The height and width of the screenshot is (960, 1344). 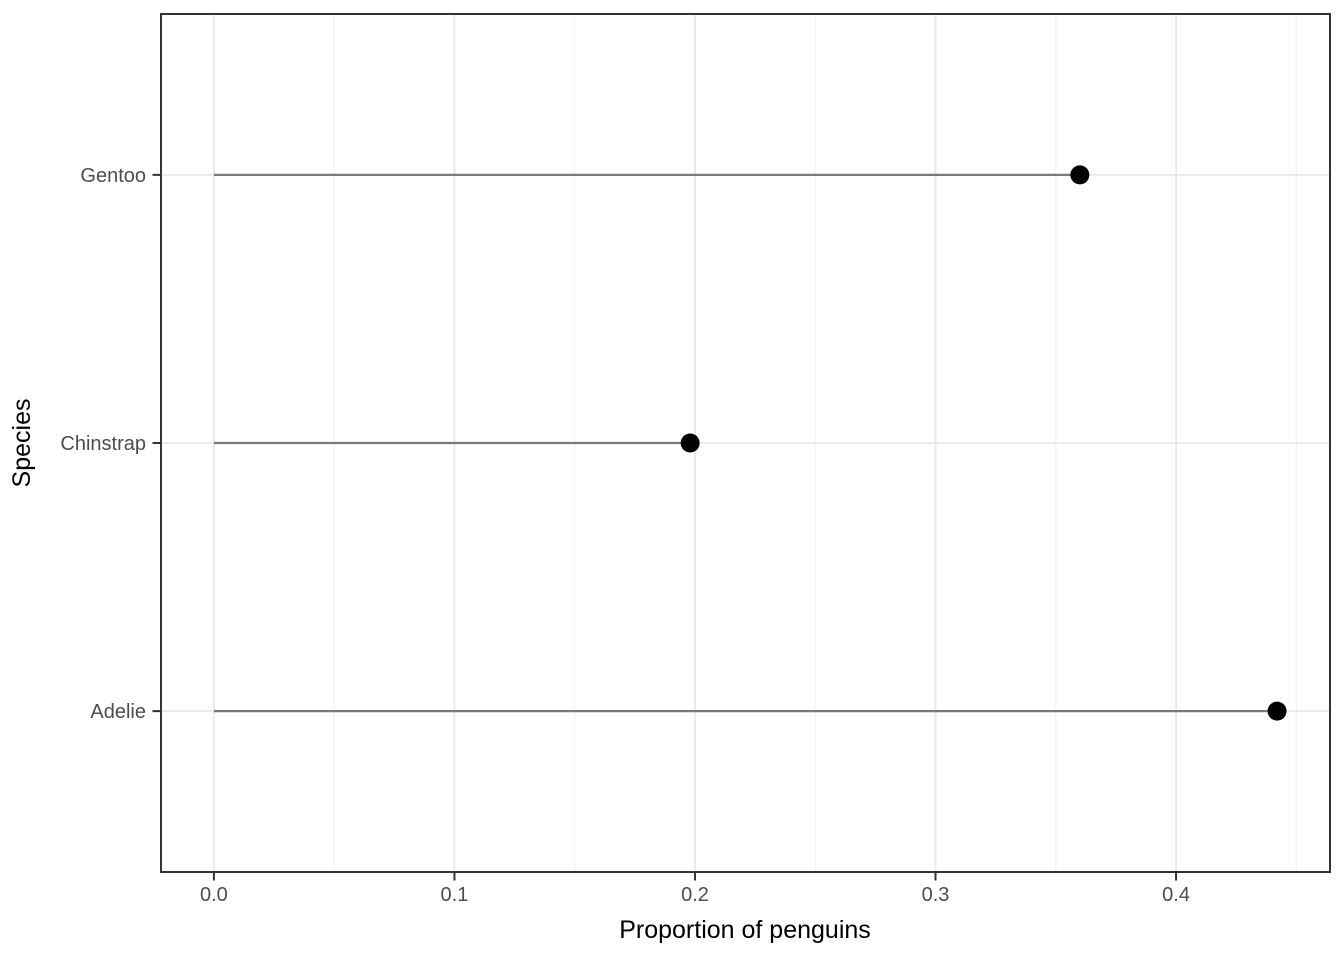 I want to click on x-tick-label: 0.2, so click(x=695, y=895).